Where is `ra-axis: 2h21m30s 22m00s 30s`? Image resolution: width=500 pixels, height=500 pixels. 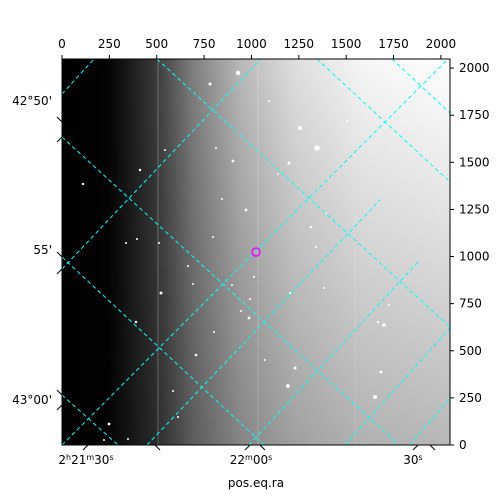
ra-axis: 2h21m30s 22m00s 30s is located at coordinates (247, 456).